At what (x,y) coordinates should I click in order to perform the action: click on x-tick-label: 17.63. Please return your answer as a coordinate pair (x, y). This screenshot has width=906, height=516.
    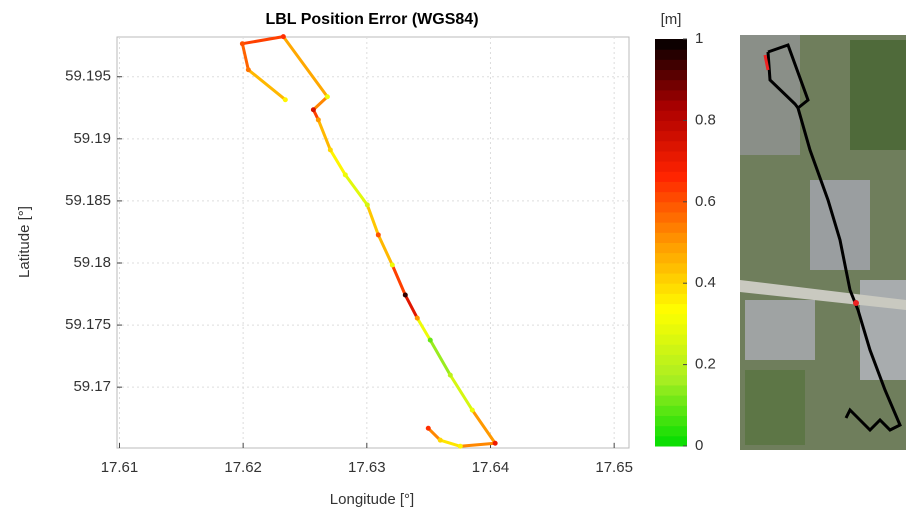
    Looking at the image, I should click on (367, 467).